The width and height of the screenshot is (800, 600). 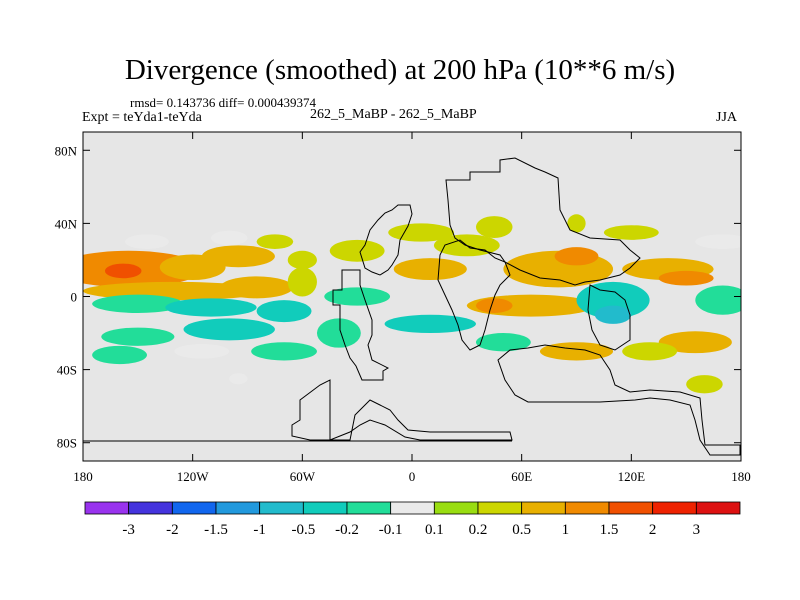 I want to click on continent-outline-eurasia, so click(x=543, y=221).